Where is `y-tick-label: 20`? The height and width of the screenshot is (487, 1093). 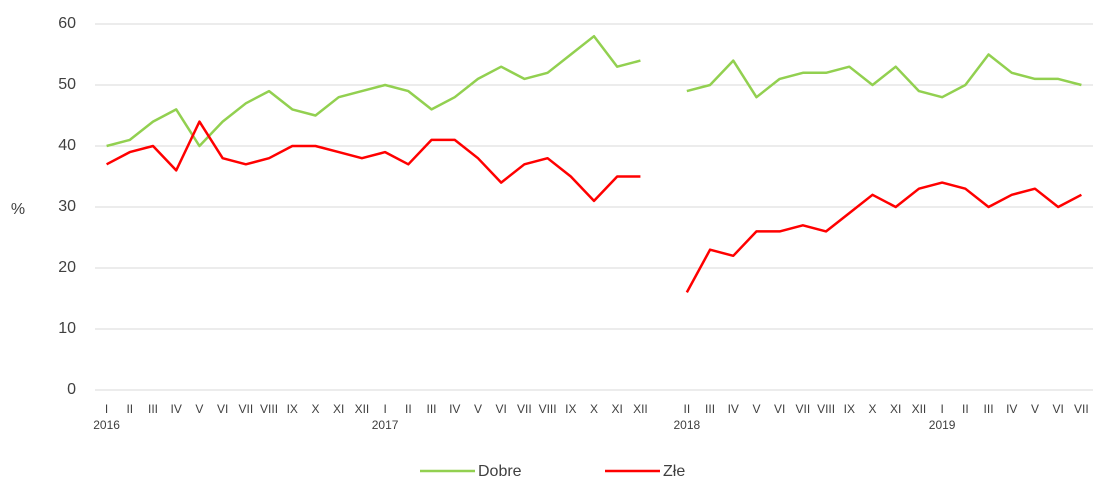 y-tick-label: 20 is located at coordinates (67, 267).